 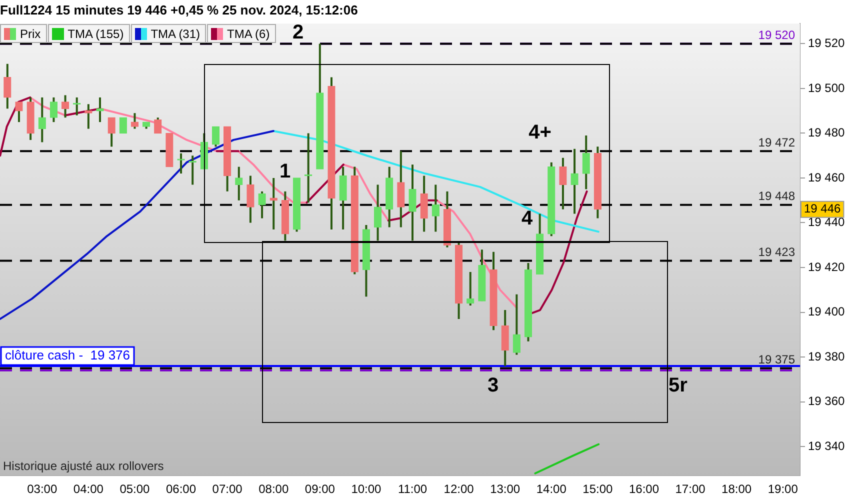 What do you see at coordinates (777, 359) in the screenshot?
I see `ref-line-label: 19 375` at bounding box center [777, 359].